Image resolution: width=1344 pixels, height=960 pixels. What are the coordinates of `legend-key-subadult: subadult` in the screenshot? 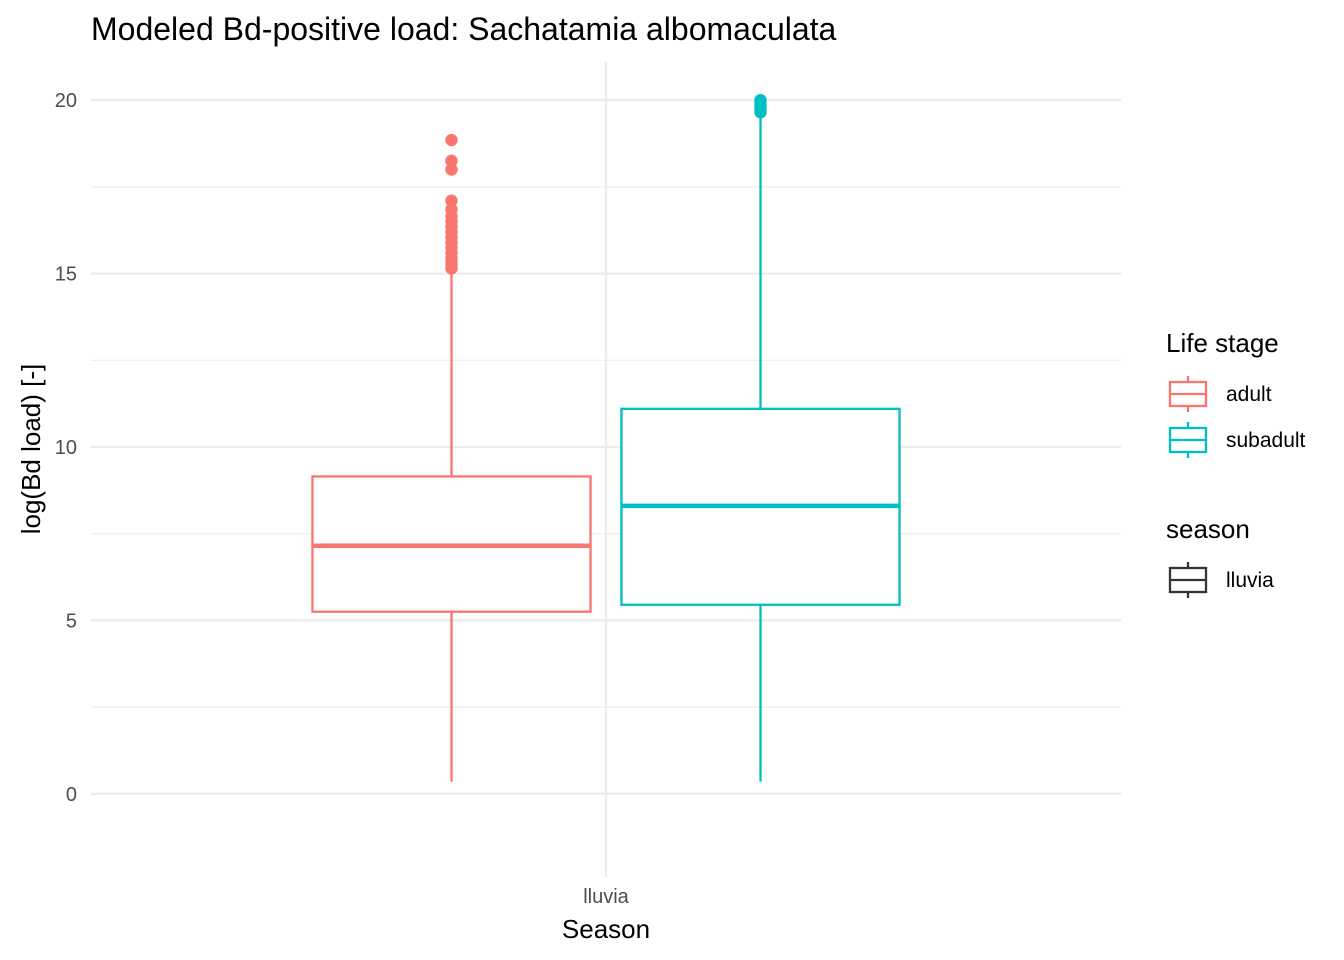 It's located at (1237, 440).